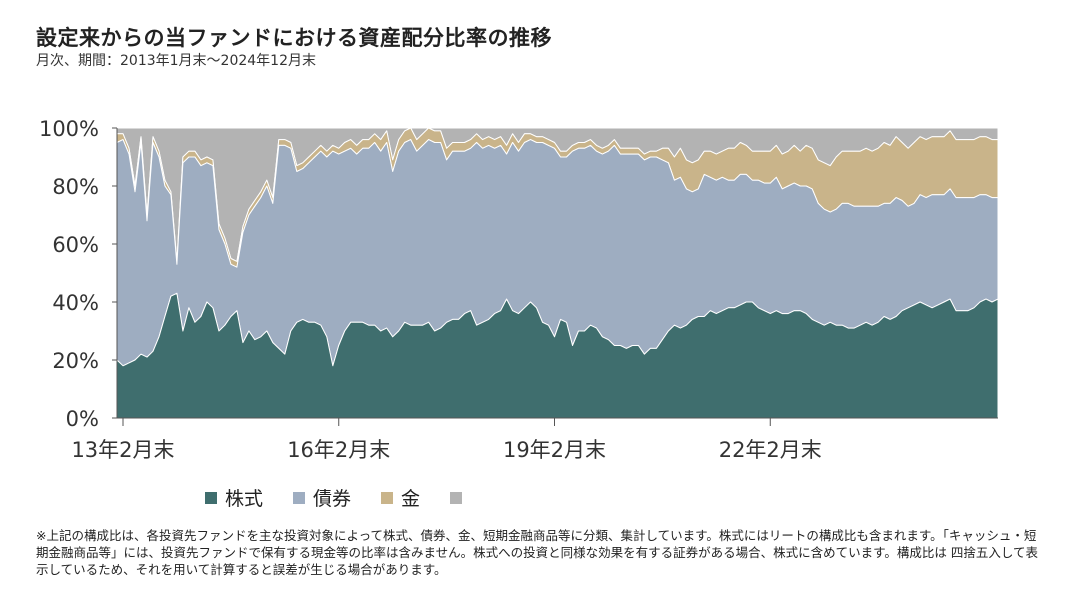 The width and height of the screenshot is (1075, 597). I want to click on legend-item-stocks: 株式, so click(234, 497).